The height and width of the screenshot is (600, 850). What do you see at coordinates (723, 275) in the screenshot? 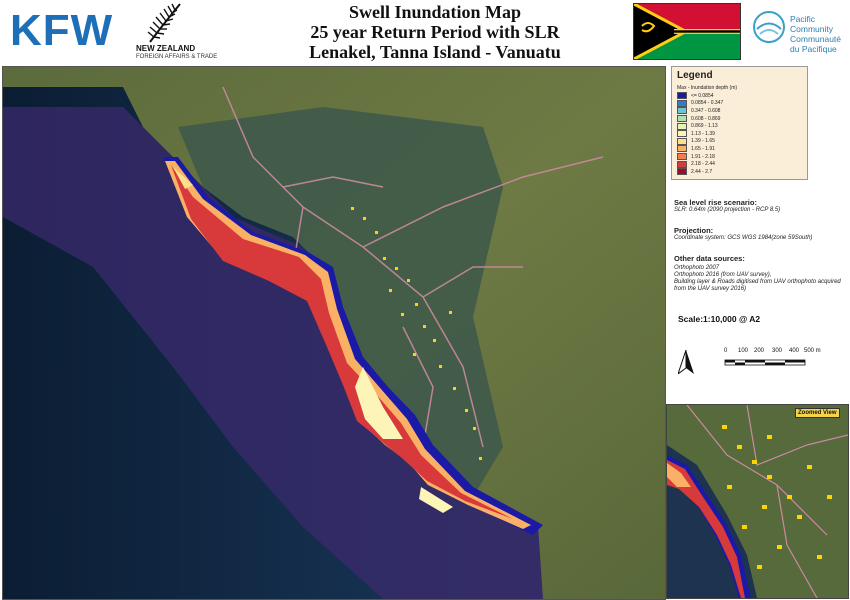
I see `sources-line-2: Orthophoto 2016 (from UAV survey),` at bounding box center [723, 275].